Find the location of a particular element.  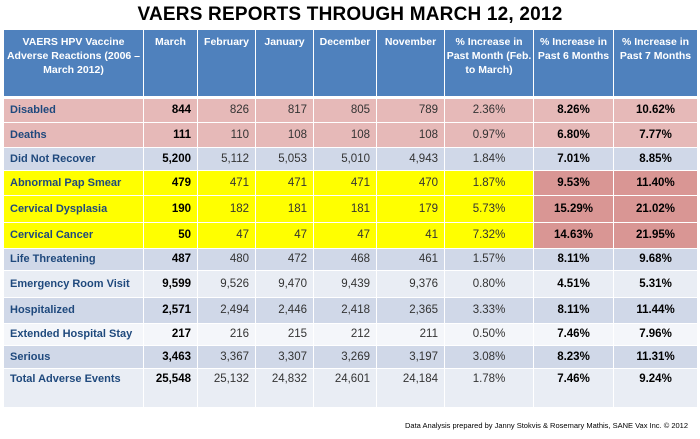

column-header: % Increase in Past 7 Months is located at coordinates (655, 64).